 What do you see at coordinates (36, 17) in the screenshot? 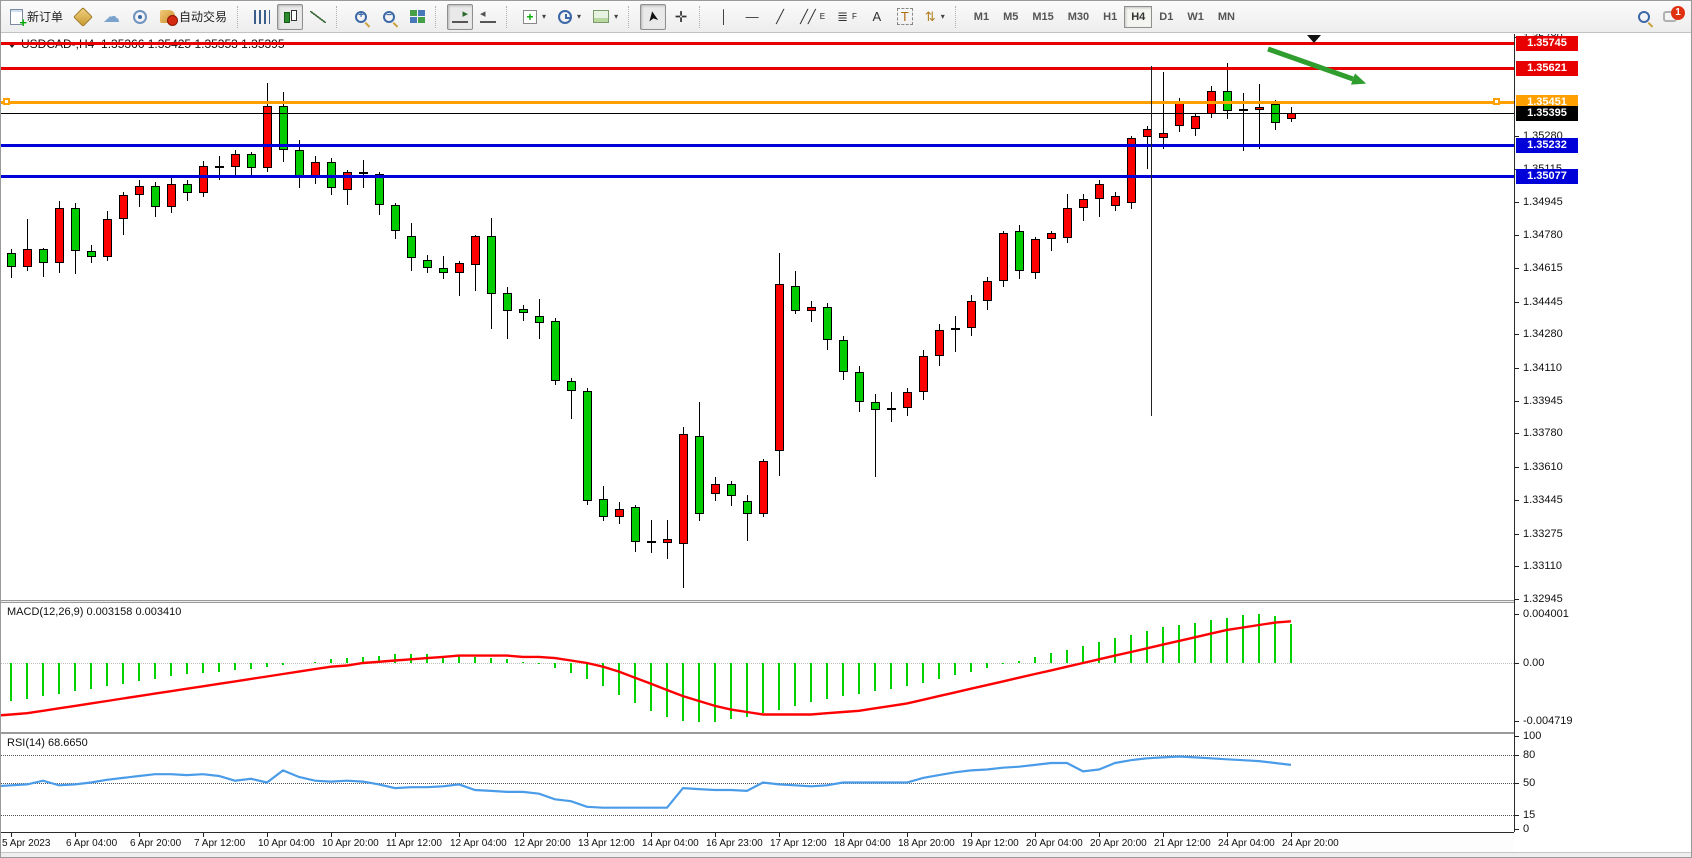
I see `new-order-button: 新订单` at bounding box center [36, 17].